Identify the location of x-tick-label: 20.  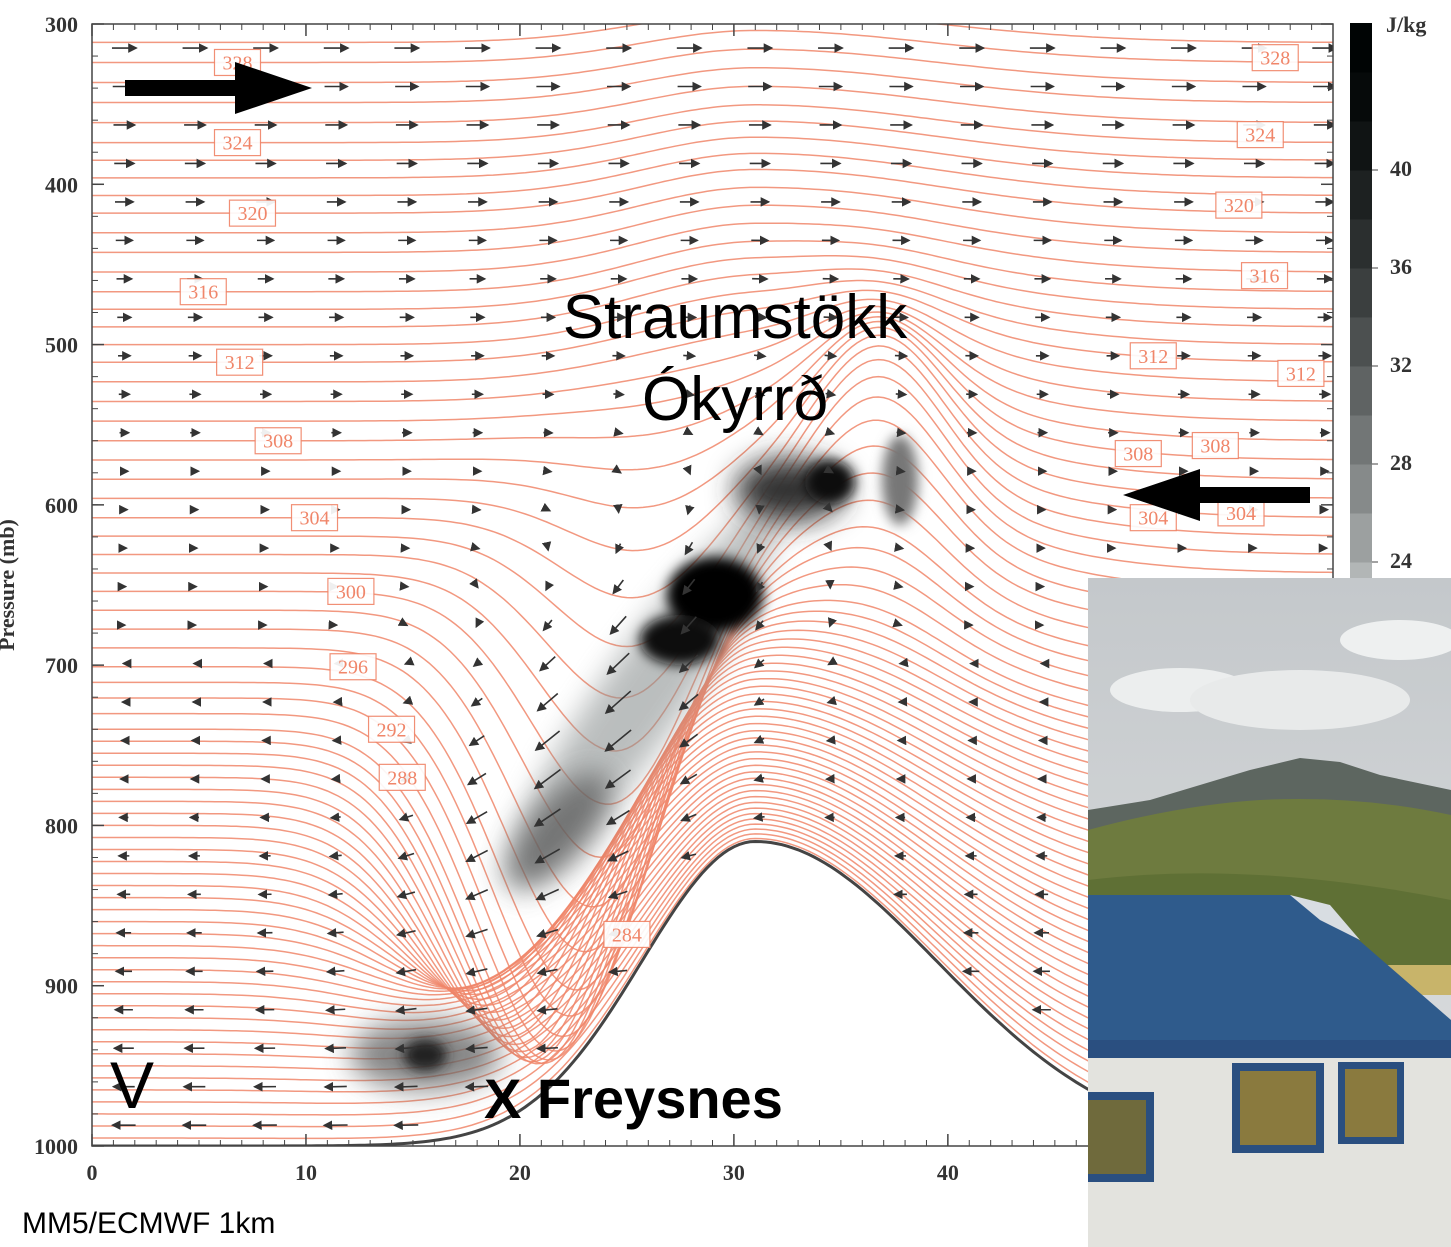
(520, 1172).